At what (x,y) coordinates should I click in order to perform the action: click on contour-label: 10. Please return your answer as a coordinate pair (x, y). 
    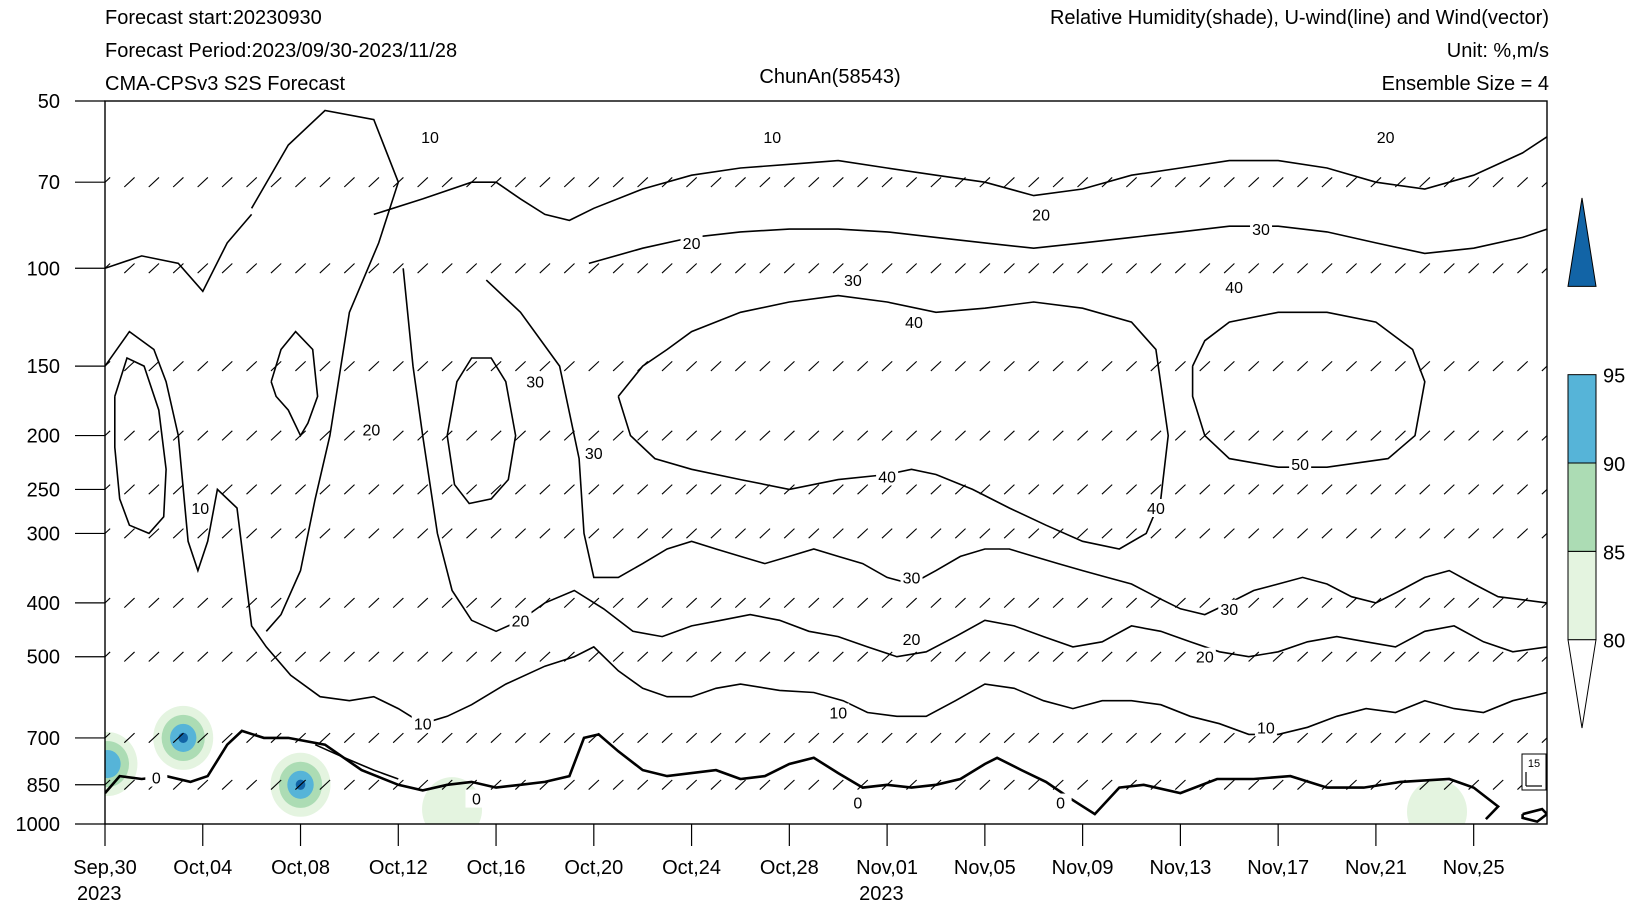
    Looking at the image, I should click on (1266, 728).